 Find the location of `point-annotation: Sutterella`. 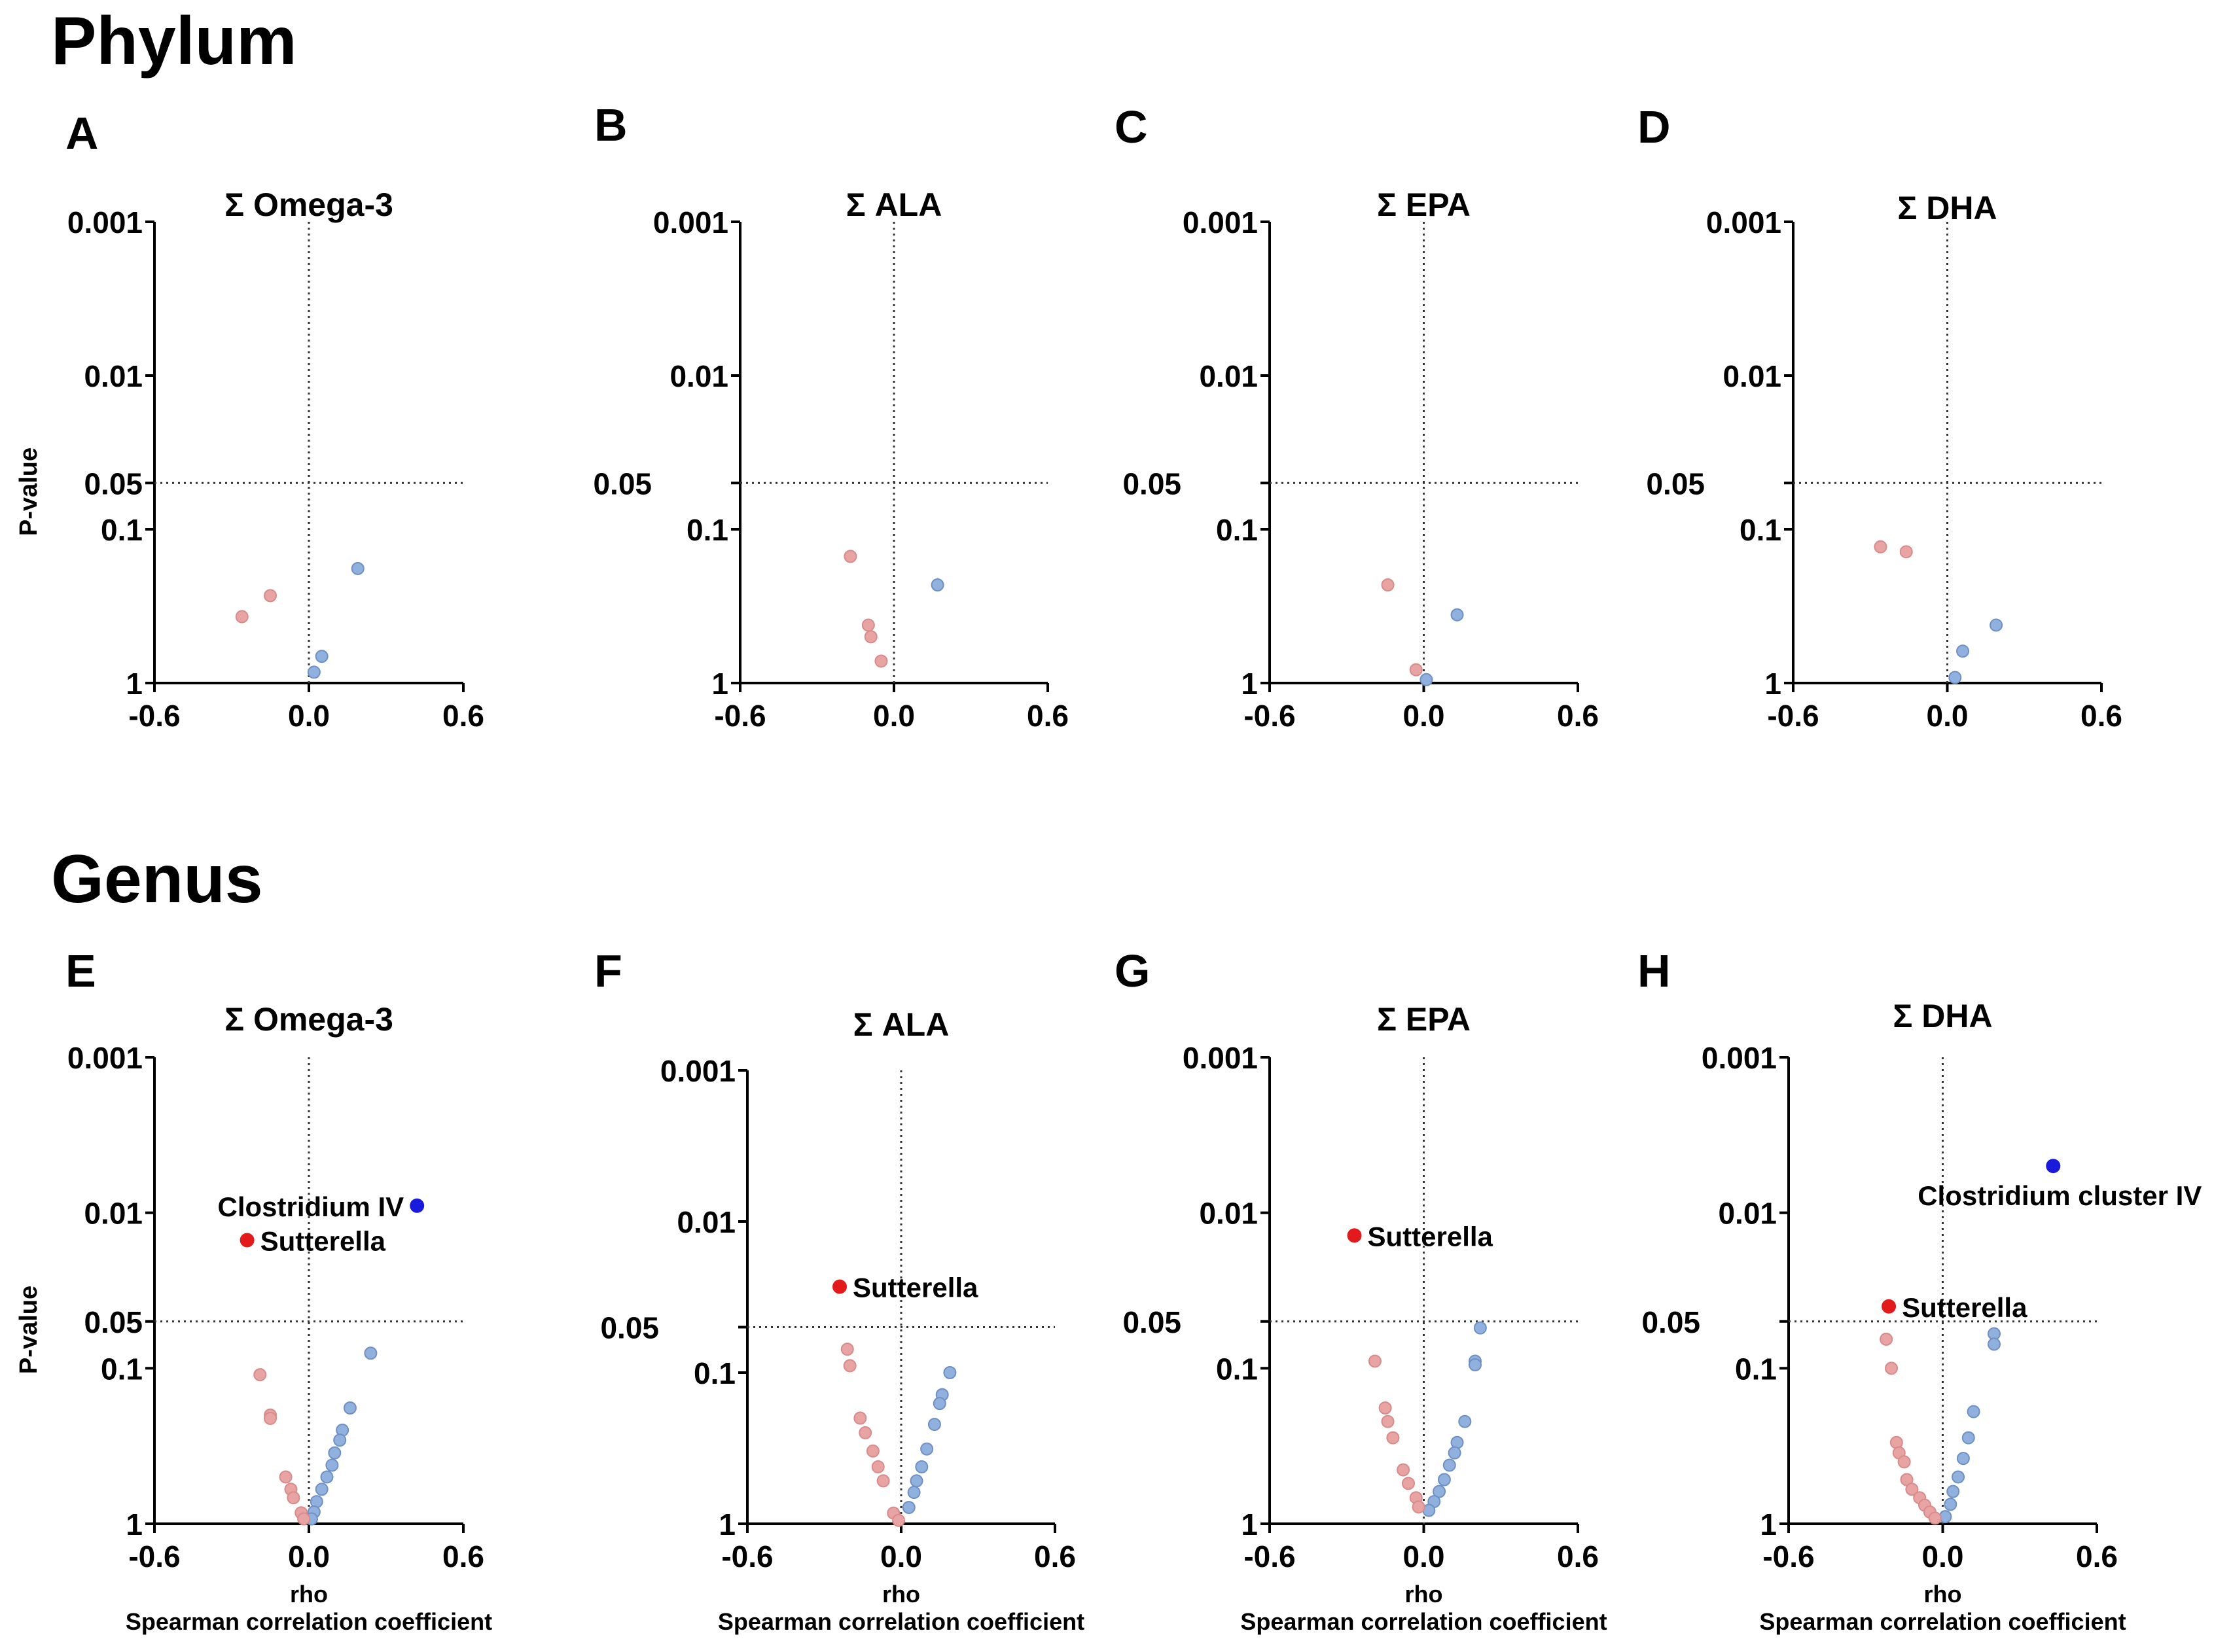

point-annotation: Sutterella is located at coordinates (323, 1241).